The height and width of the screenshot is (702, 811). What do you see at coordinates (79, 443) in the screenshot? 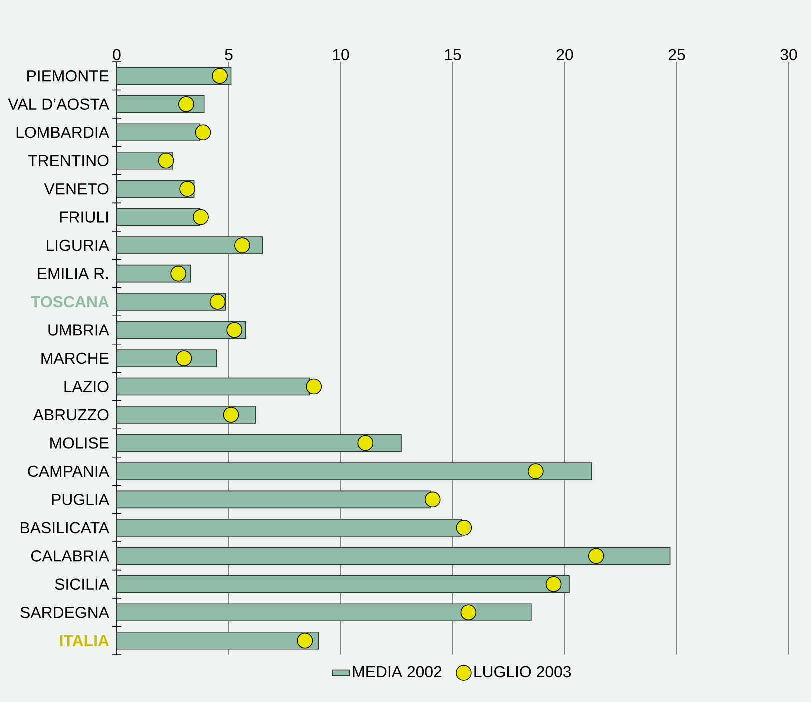
I see `y-tick-label: MOLISE` at bounding box center [79, 443].